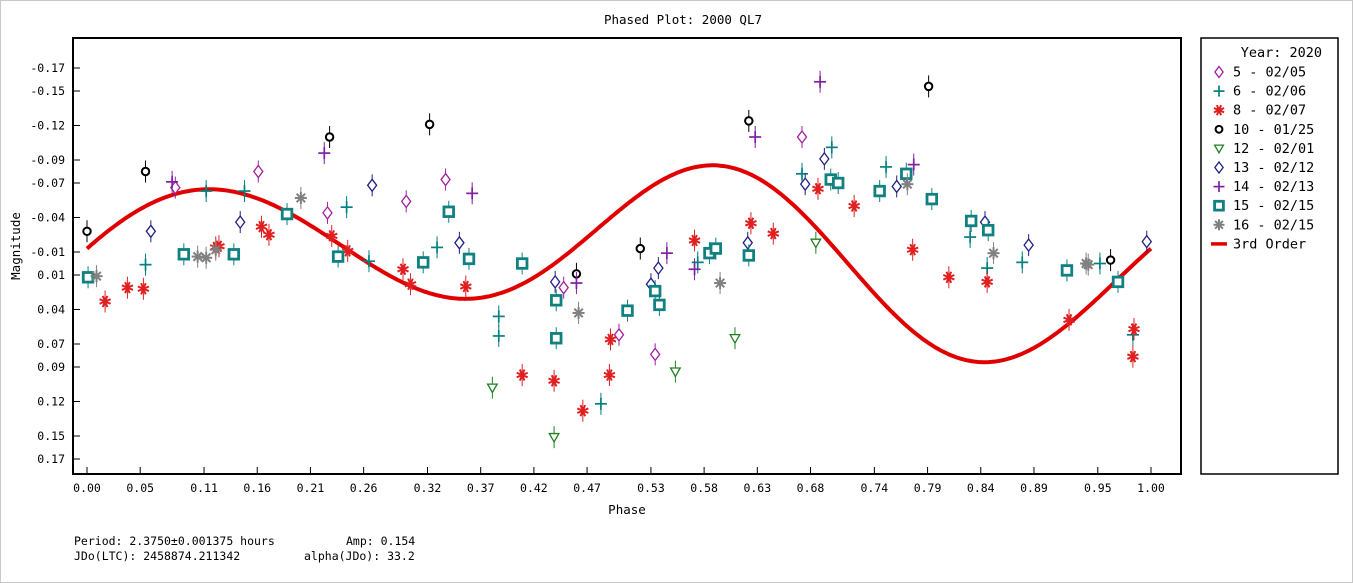  I want to click on x-tick-label: 0.58, so click(704, 488).